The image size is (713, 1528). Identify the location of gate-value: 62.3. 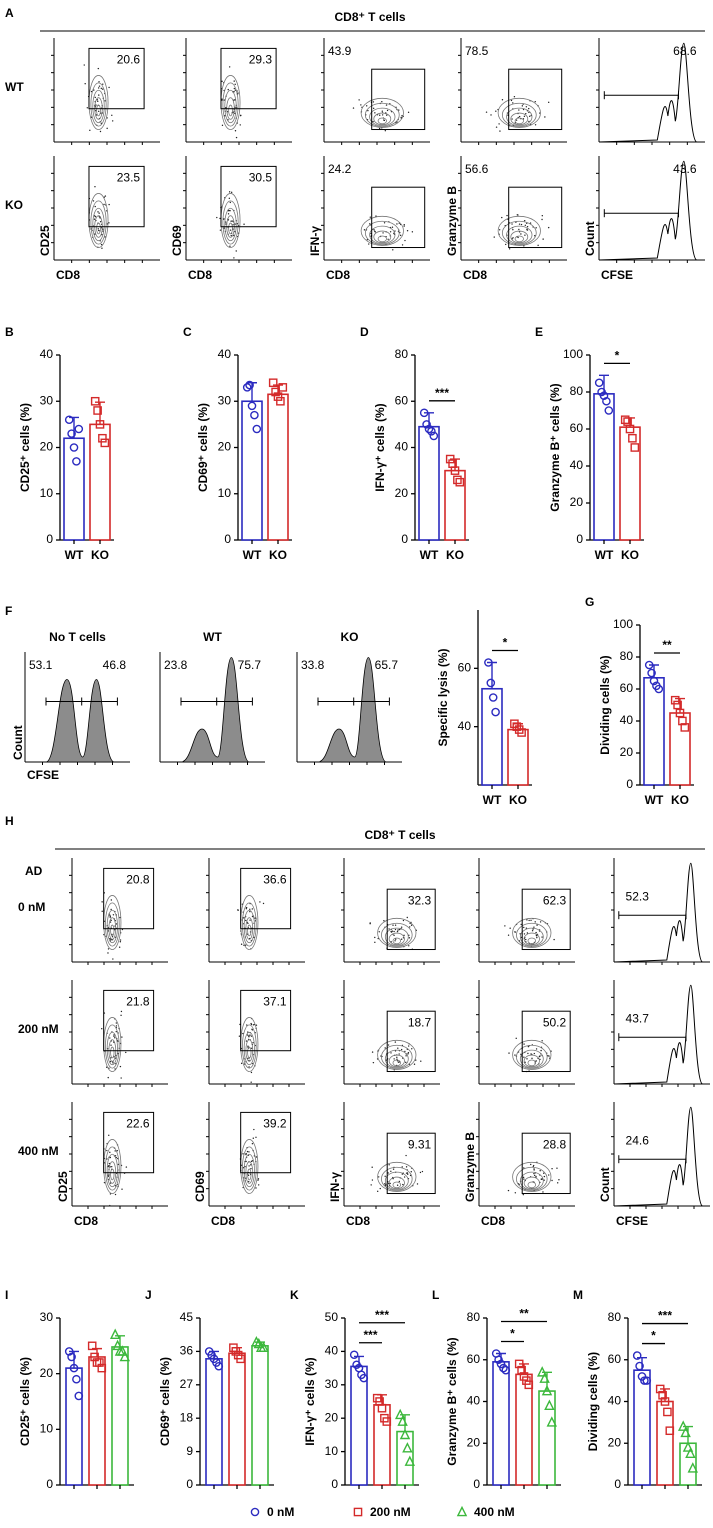
(555, 900).